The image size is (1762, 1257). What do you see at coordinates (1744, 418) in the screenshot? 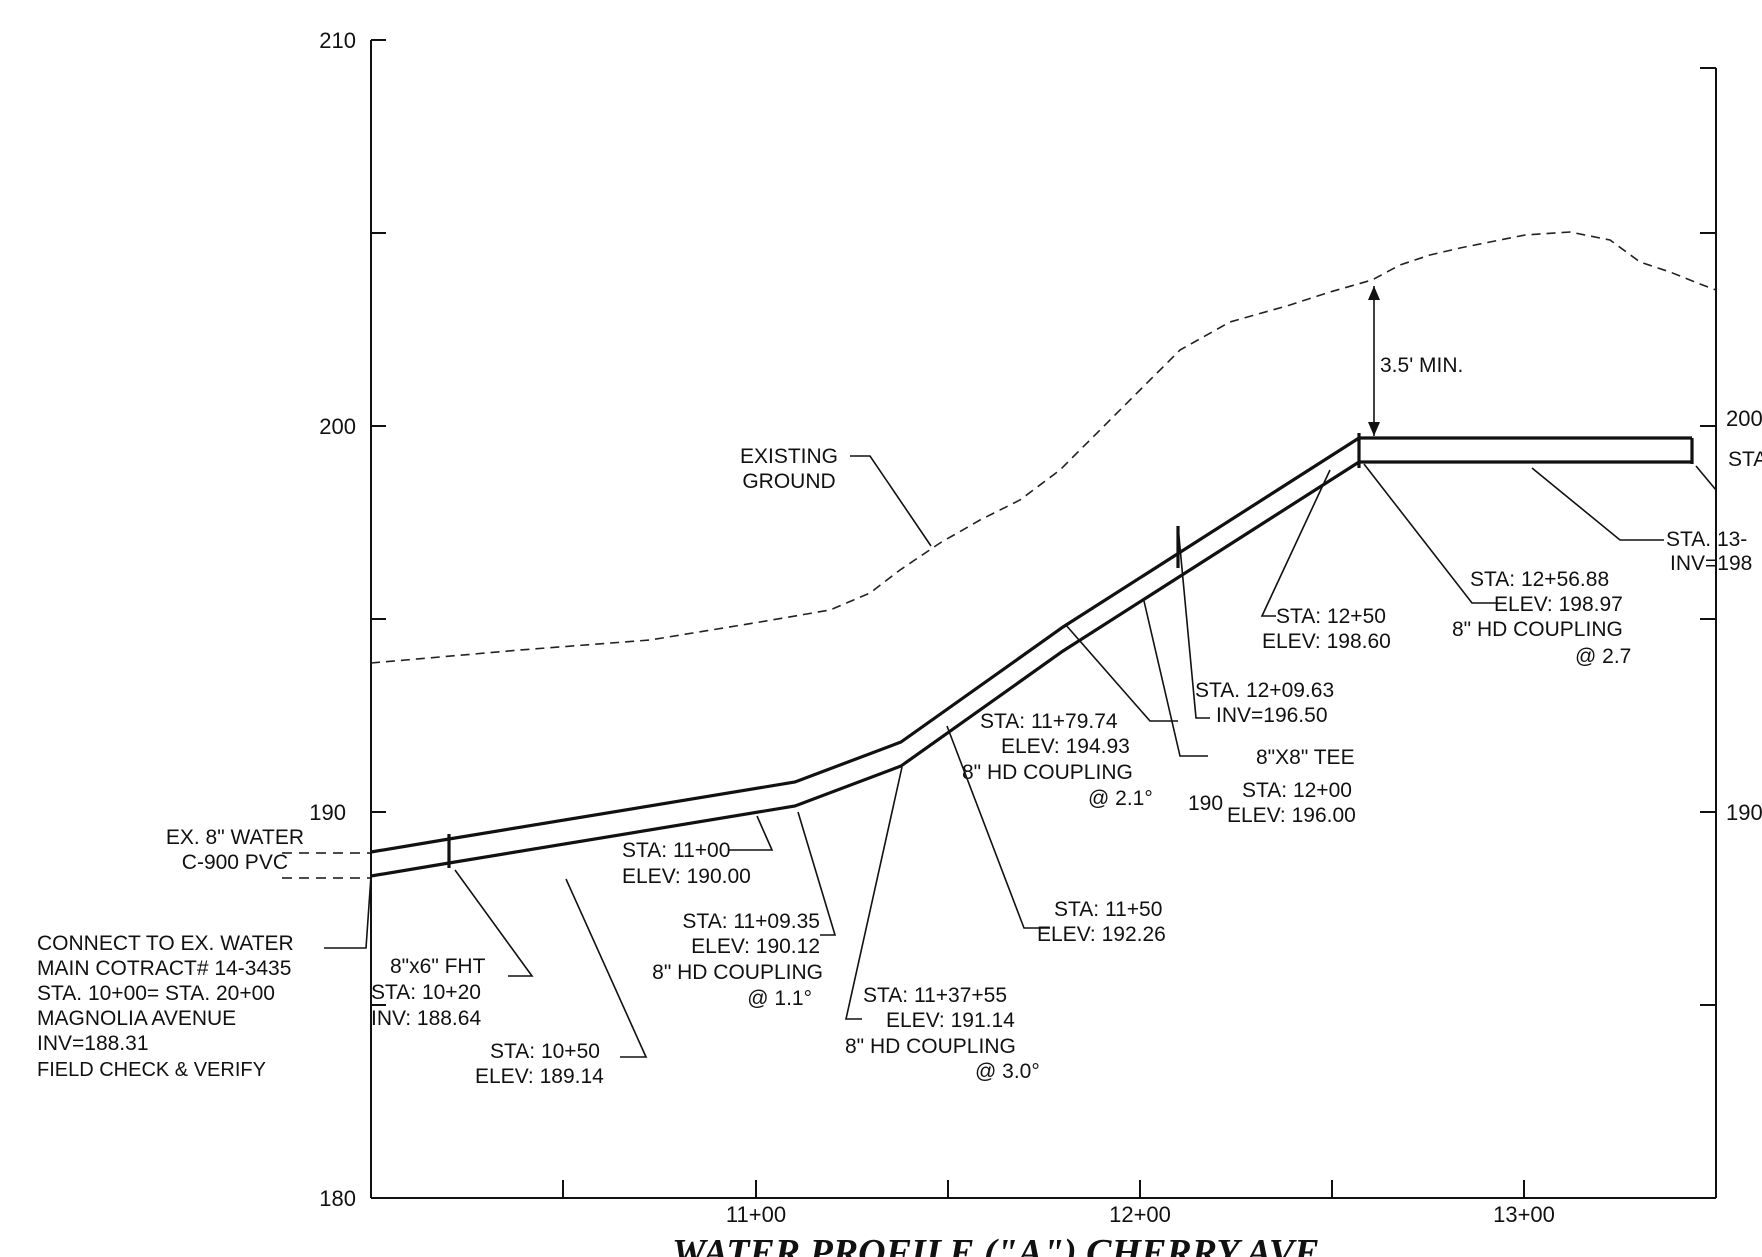
I see `right-elev-label-200: 200` at bounding box center [1744, 418].